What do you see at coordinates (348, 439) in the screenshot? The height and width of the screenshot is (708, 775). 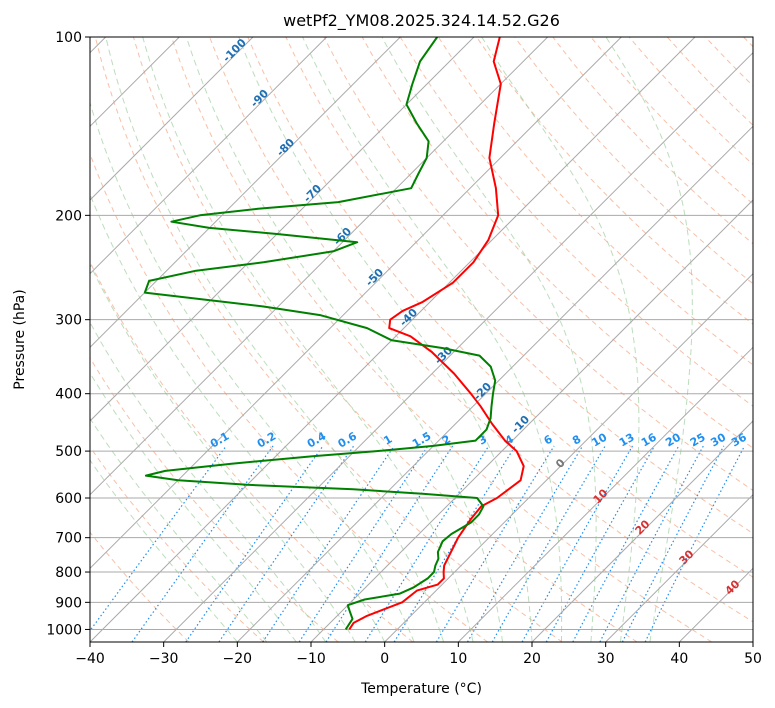 I see `mixing-ratio-label: 0.6` at bounding box center [348, 439].